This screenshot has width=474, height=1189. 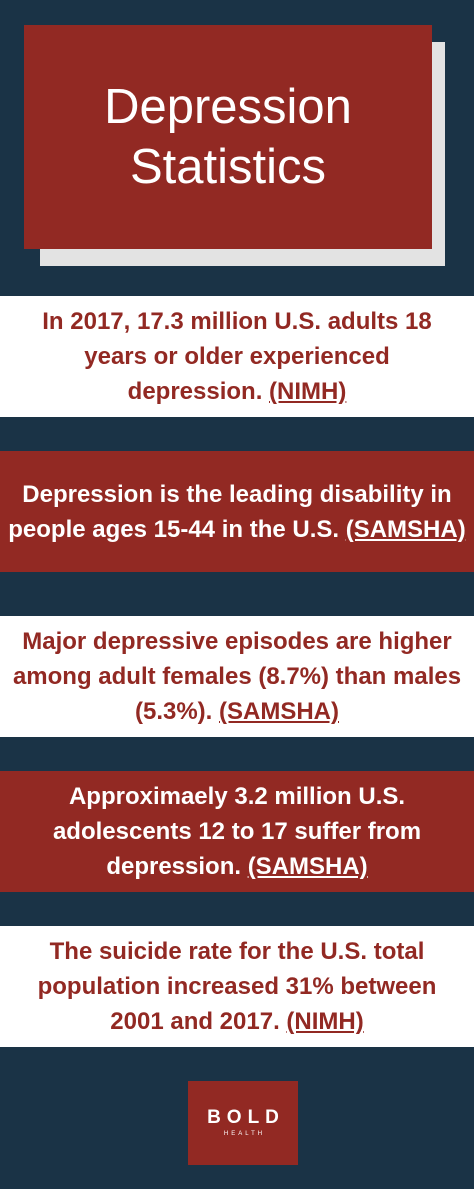 I want to click on source-link-samsha-4: (SAMSHA), so click(x=307, y=866).